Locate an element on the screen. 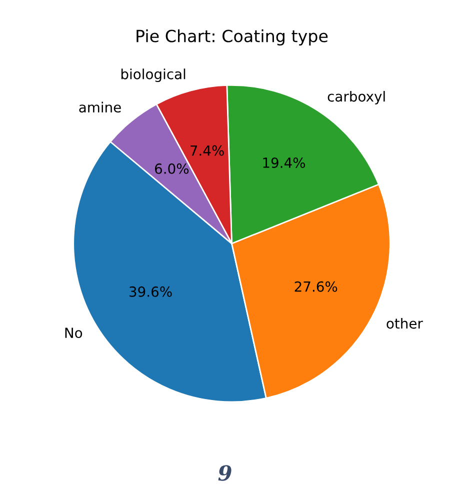  data-label: 19.4% is located at coordinates (284, 163).